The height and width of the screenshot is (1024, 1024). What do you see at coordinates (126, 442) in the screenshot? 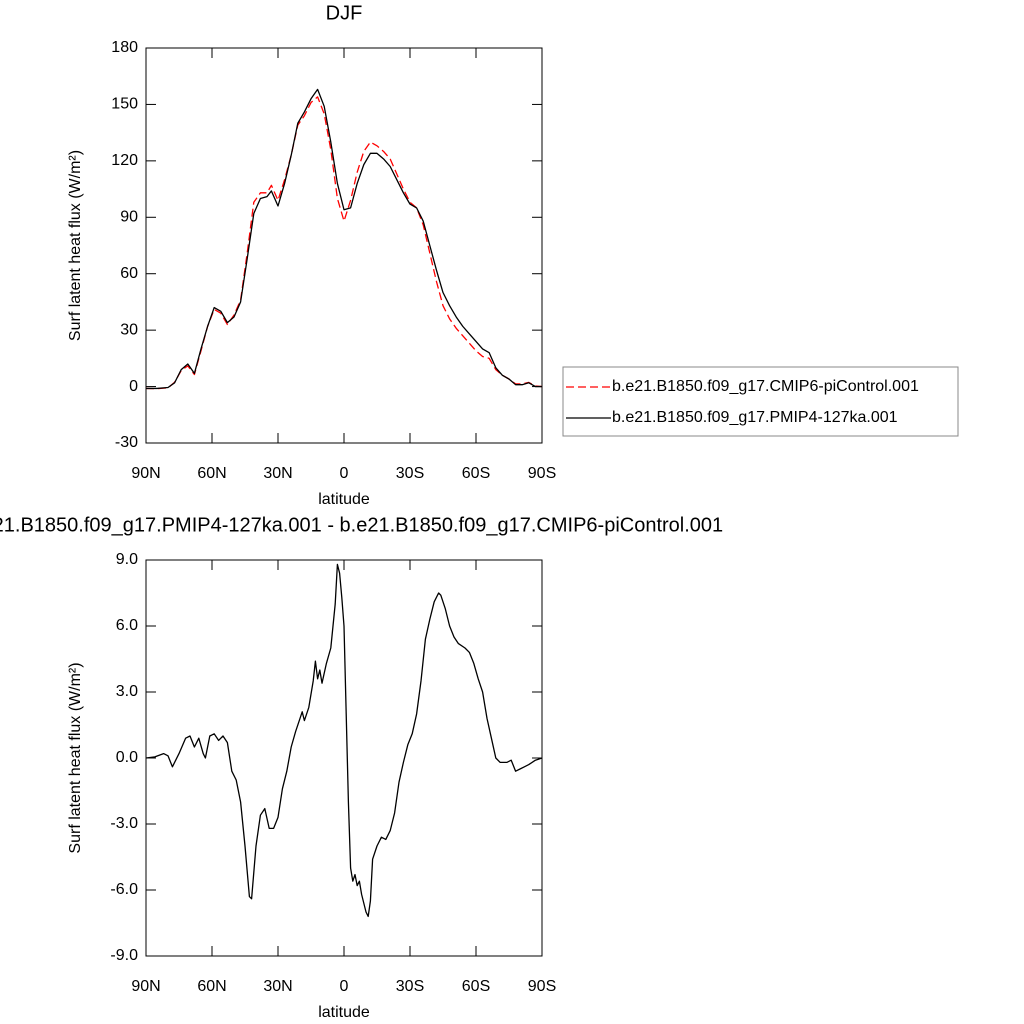
I see `y-tick-label: -30` at bounding box center [126, 442].